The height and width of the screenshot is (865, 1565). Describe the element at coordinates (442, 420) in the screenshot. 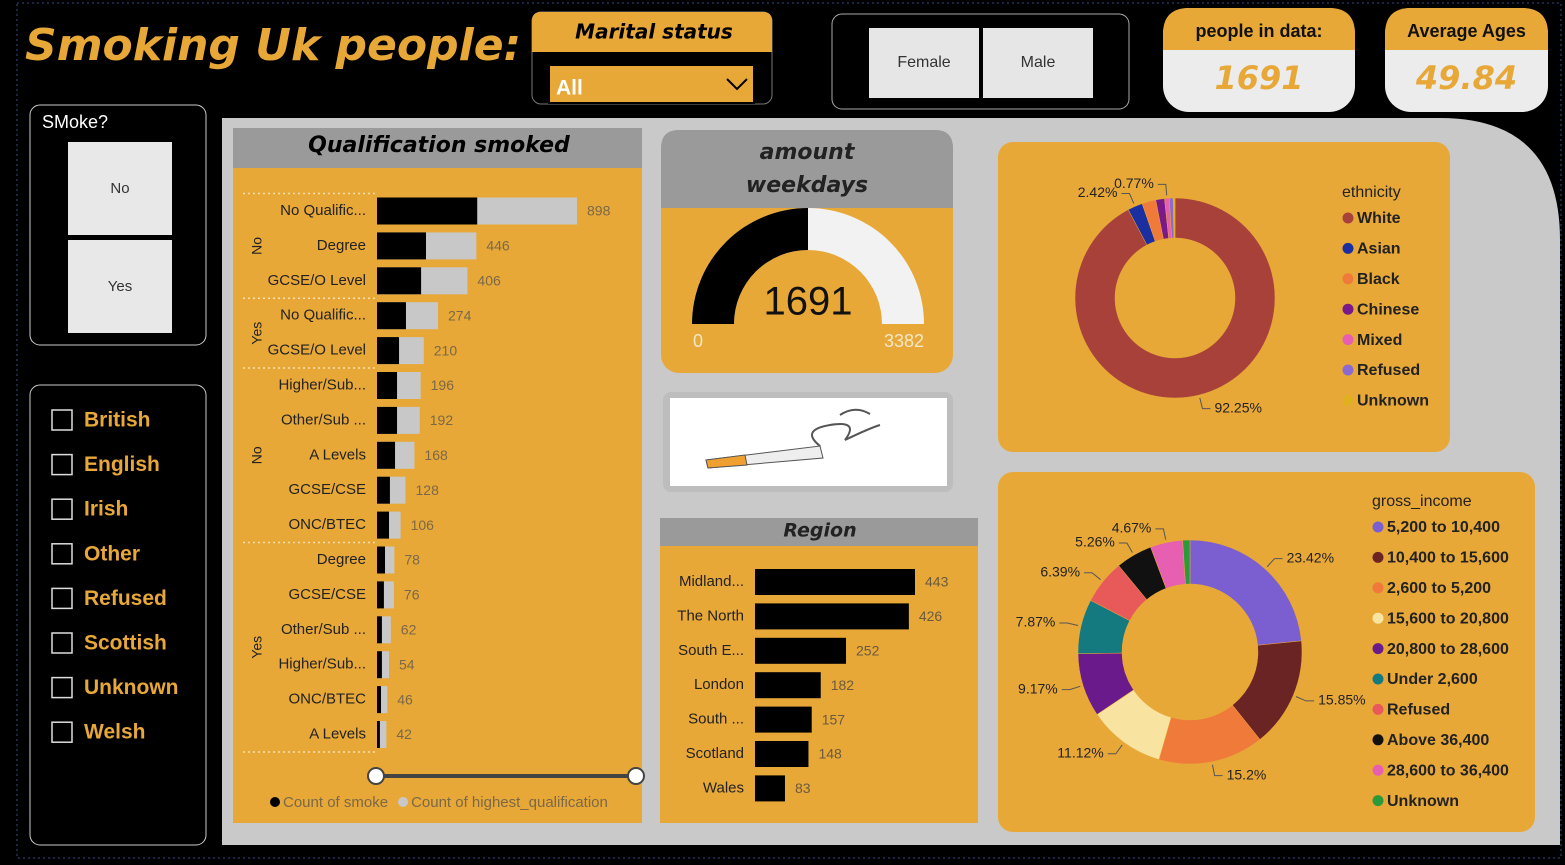

I see `data-label: 192` at that location.